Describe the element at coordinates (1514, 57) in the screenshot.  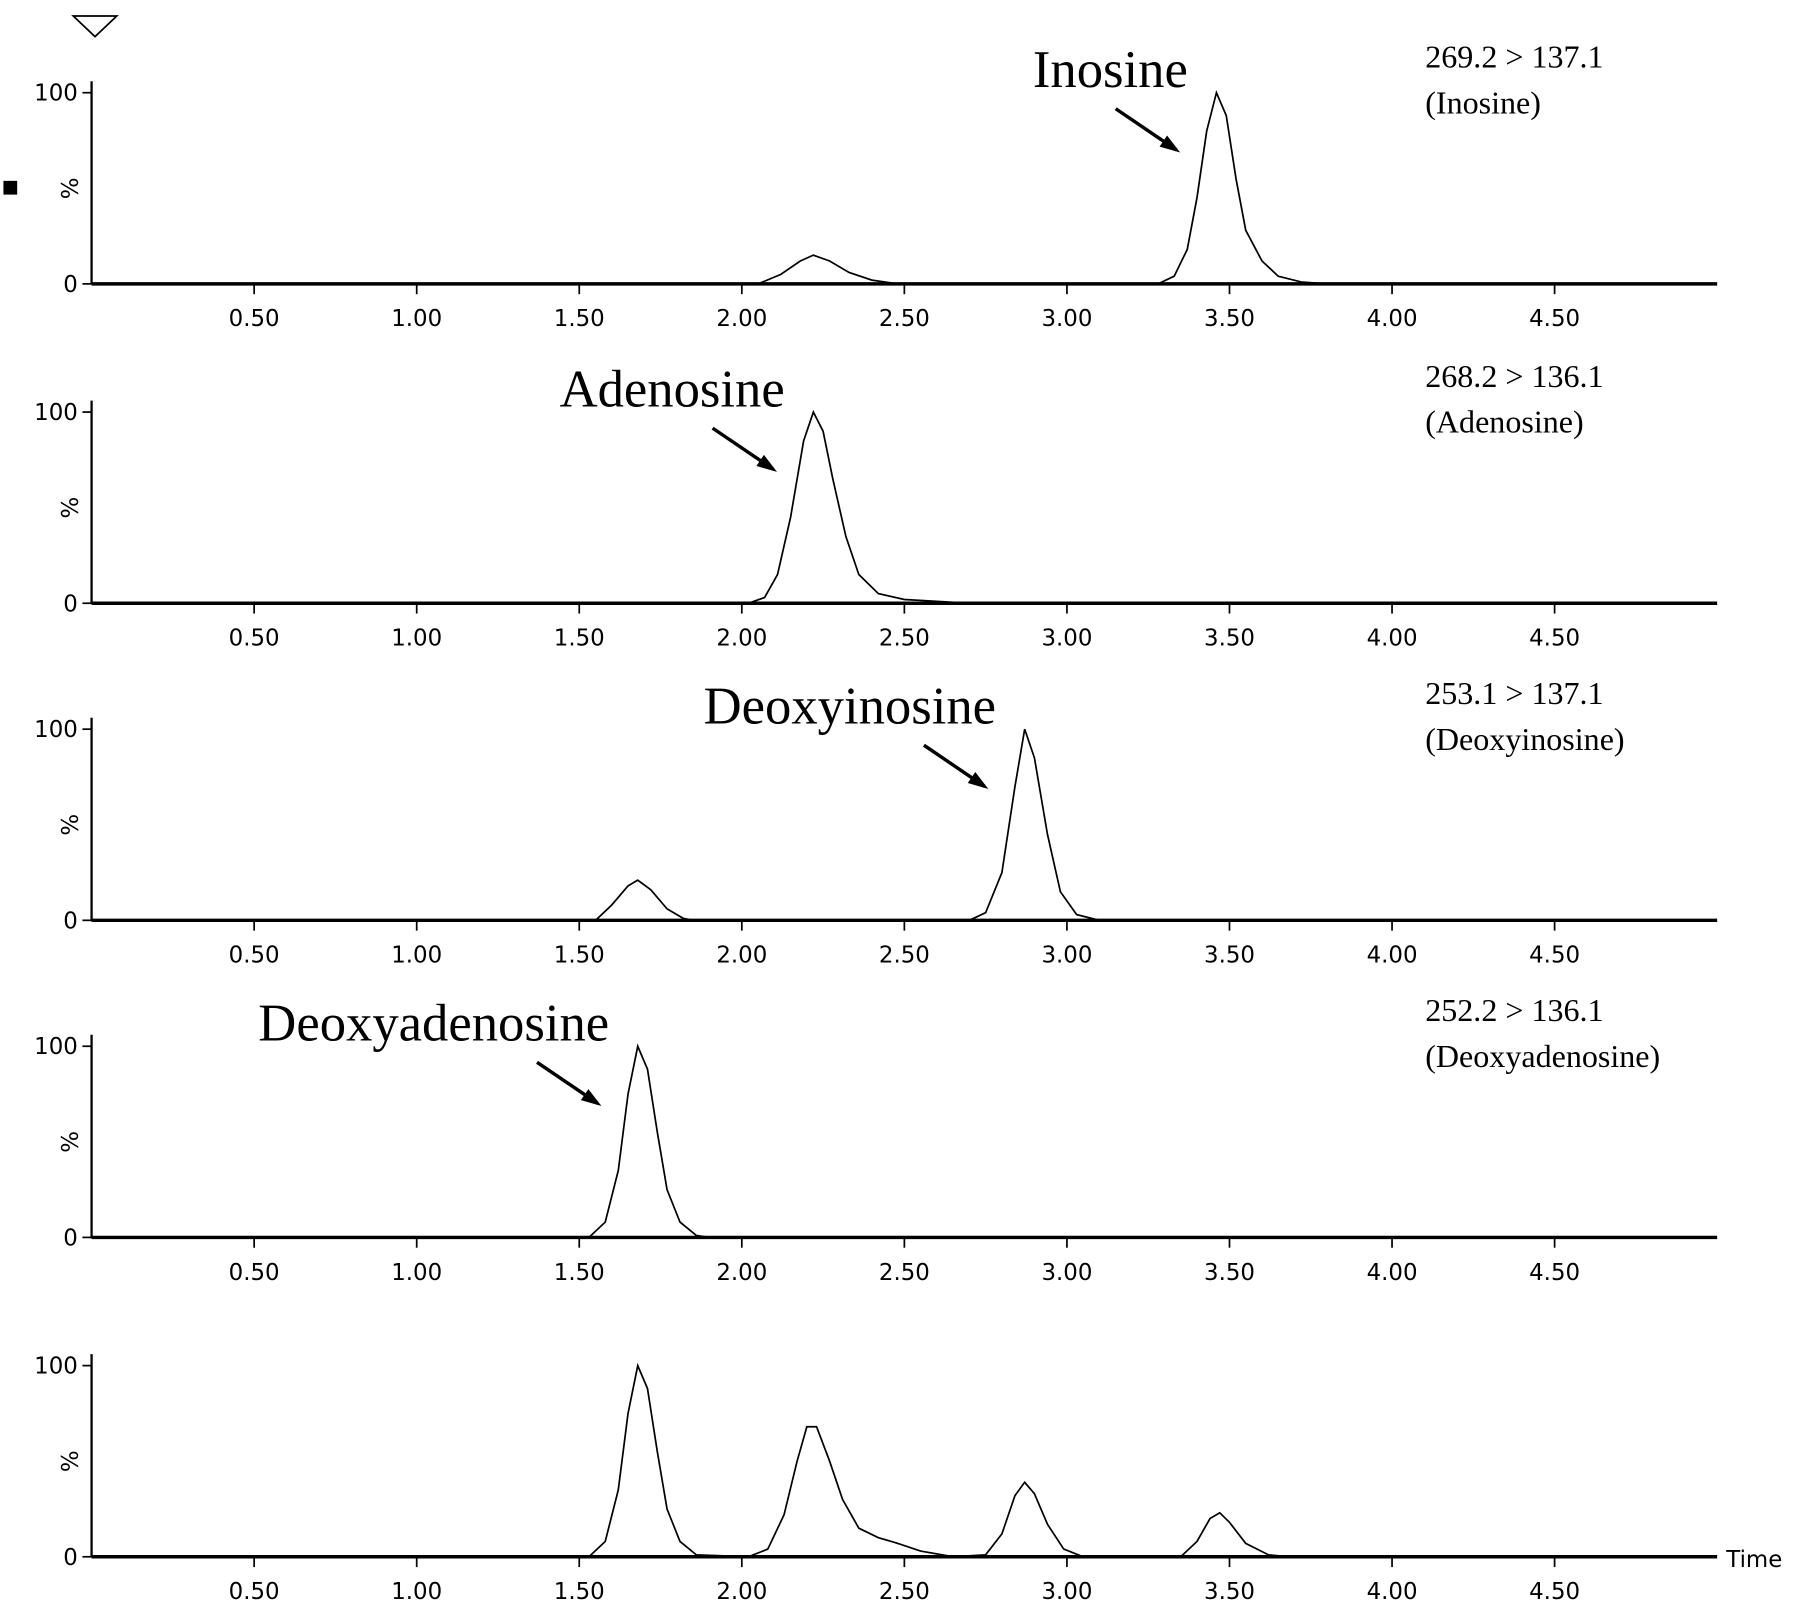
I see `transition: 269.2 > 137.1` at that location.